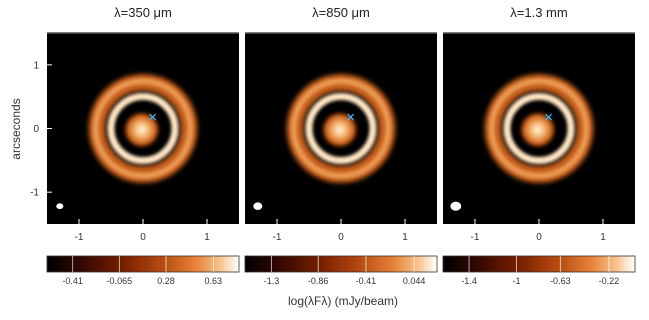 Image resolution: width=649 pixels, height=320 pixels. Describe the element at coordinates (143, 12) in the screenshot. I see `panel-title: λ=350 μm` at that location.